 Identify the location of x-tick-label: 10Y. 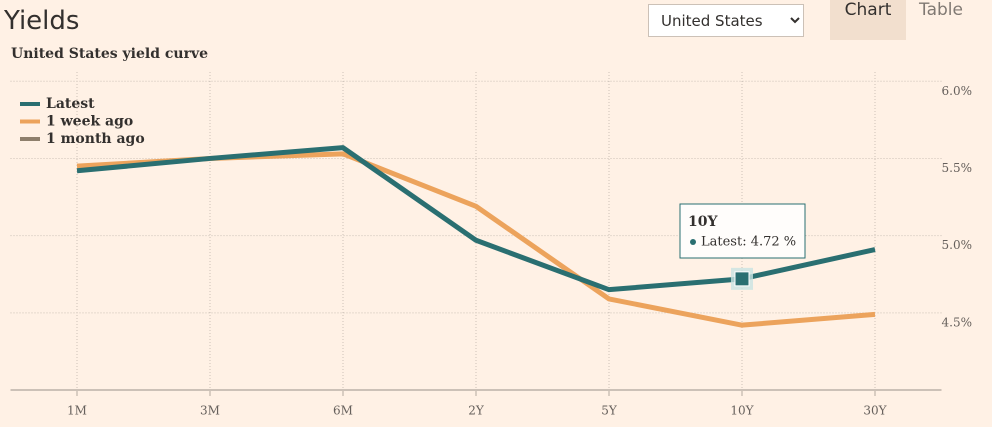
(742, 411).